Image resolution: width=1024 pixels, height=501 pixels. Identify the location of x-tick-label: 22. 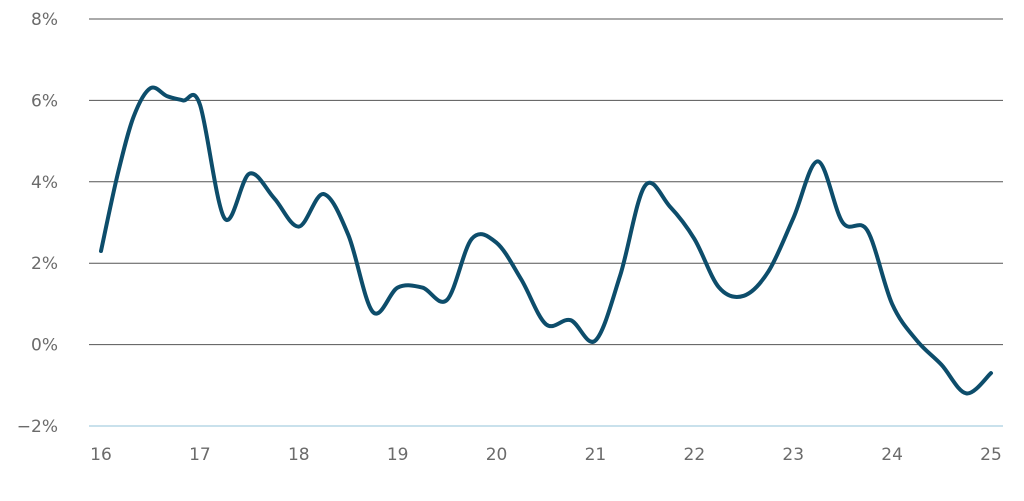
(695, 455).